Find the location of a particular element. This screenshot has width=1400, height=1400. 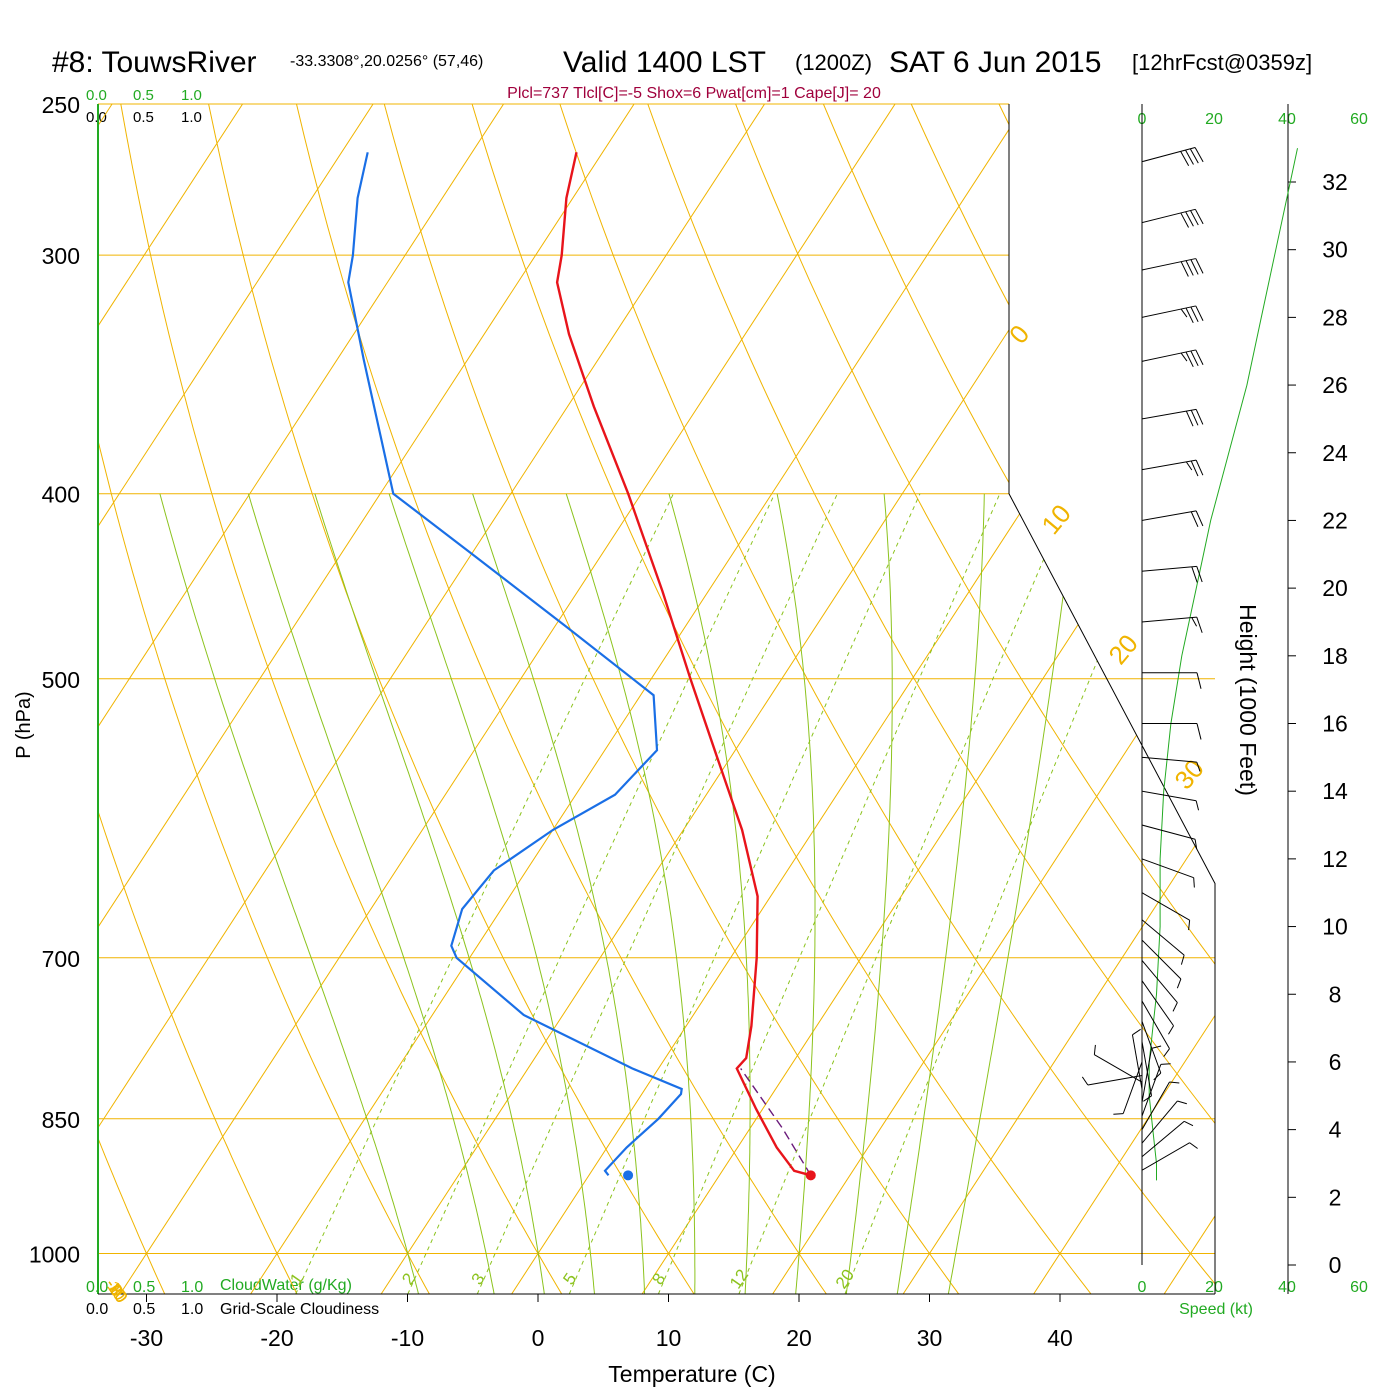

height-tick-label: 12 is located at coordinates (1335, 859).